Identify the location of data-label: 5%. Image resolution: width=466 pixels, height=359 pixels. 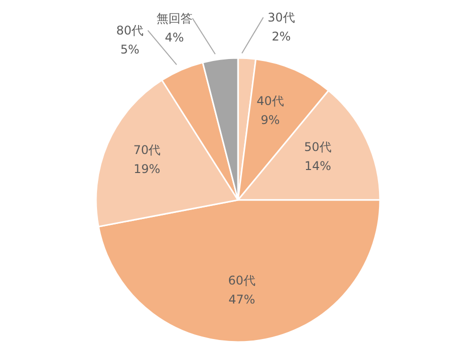
(130, 49).